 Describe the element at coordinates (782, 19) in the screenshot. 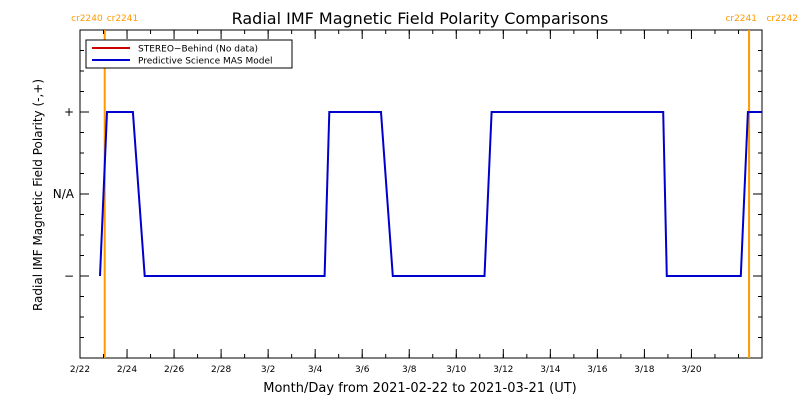

I see `carrington-label-right: cr2242` at that location.